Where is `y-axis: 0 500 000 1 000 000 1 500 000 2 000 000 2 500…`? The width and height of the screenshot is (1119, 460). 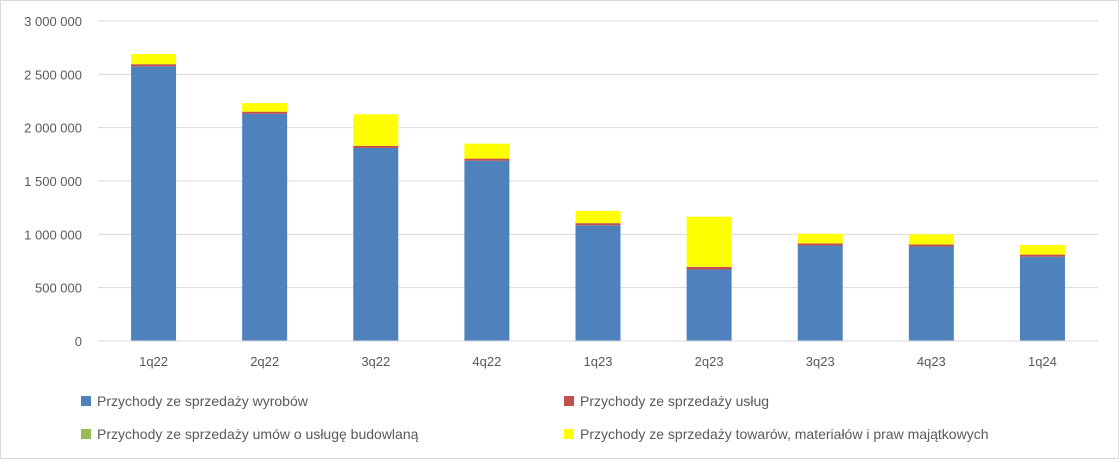
y-axis: 0 500 000 1 000 000 1 500 000 2 000 000 2 500… is located at coordinates (53, 181).